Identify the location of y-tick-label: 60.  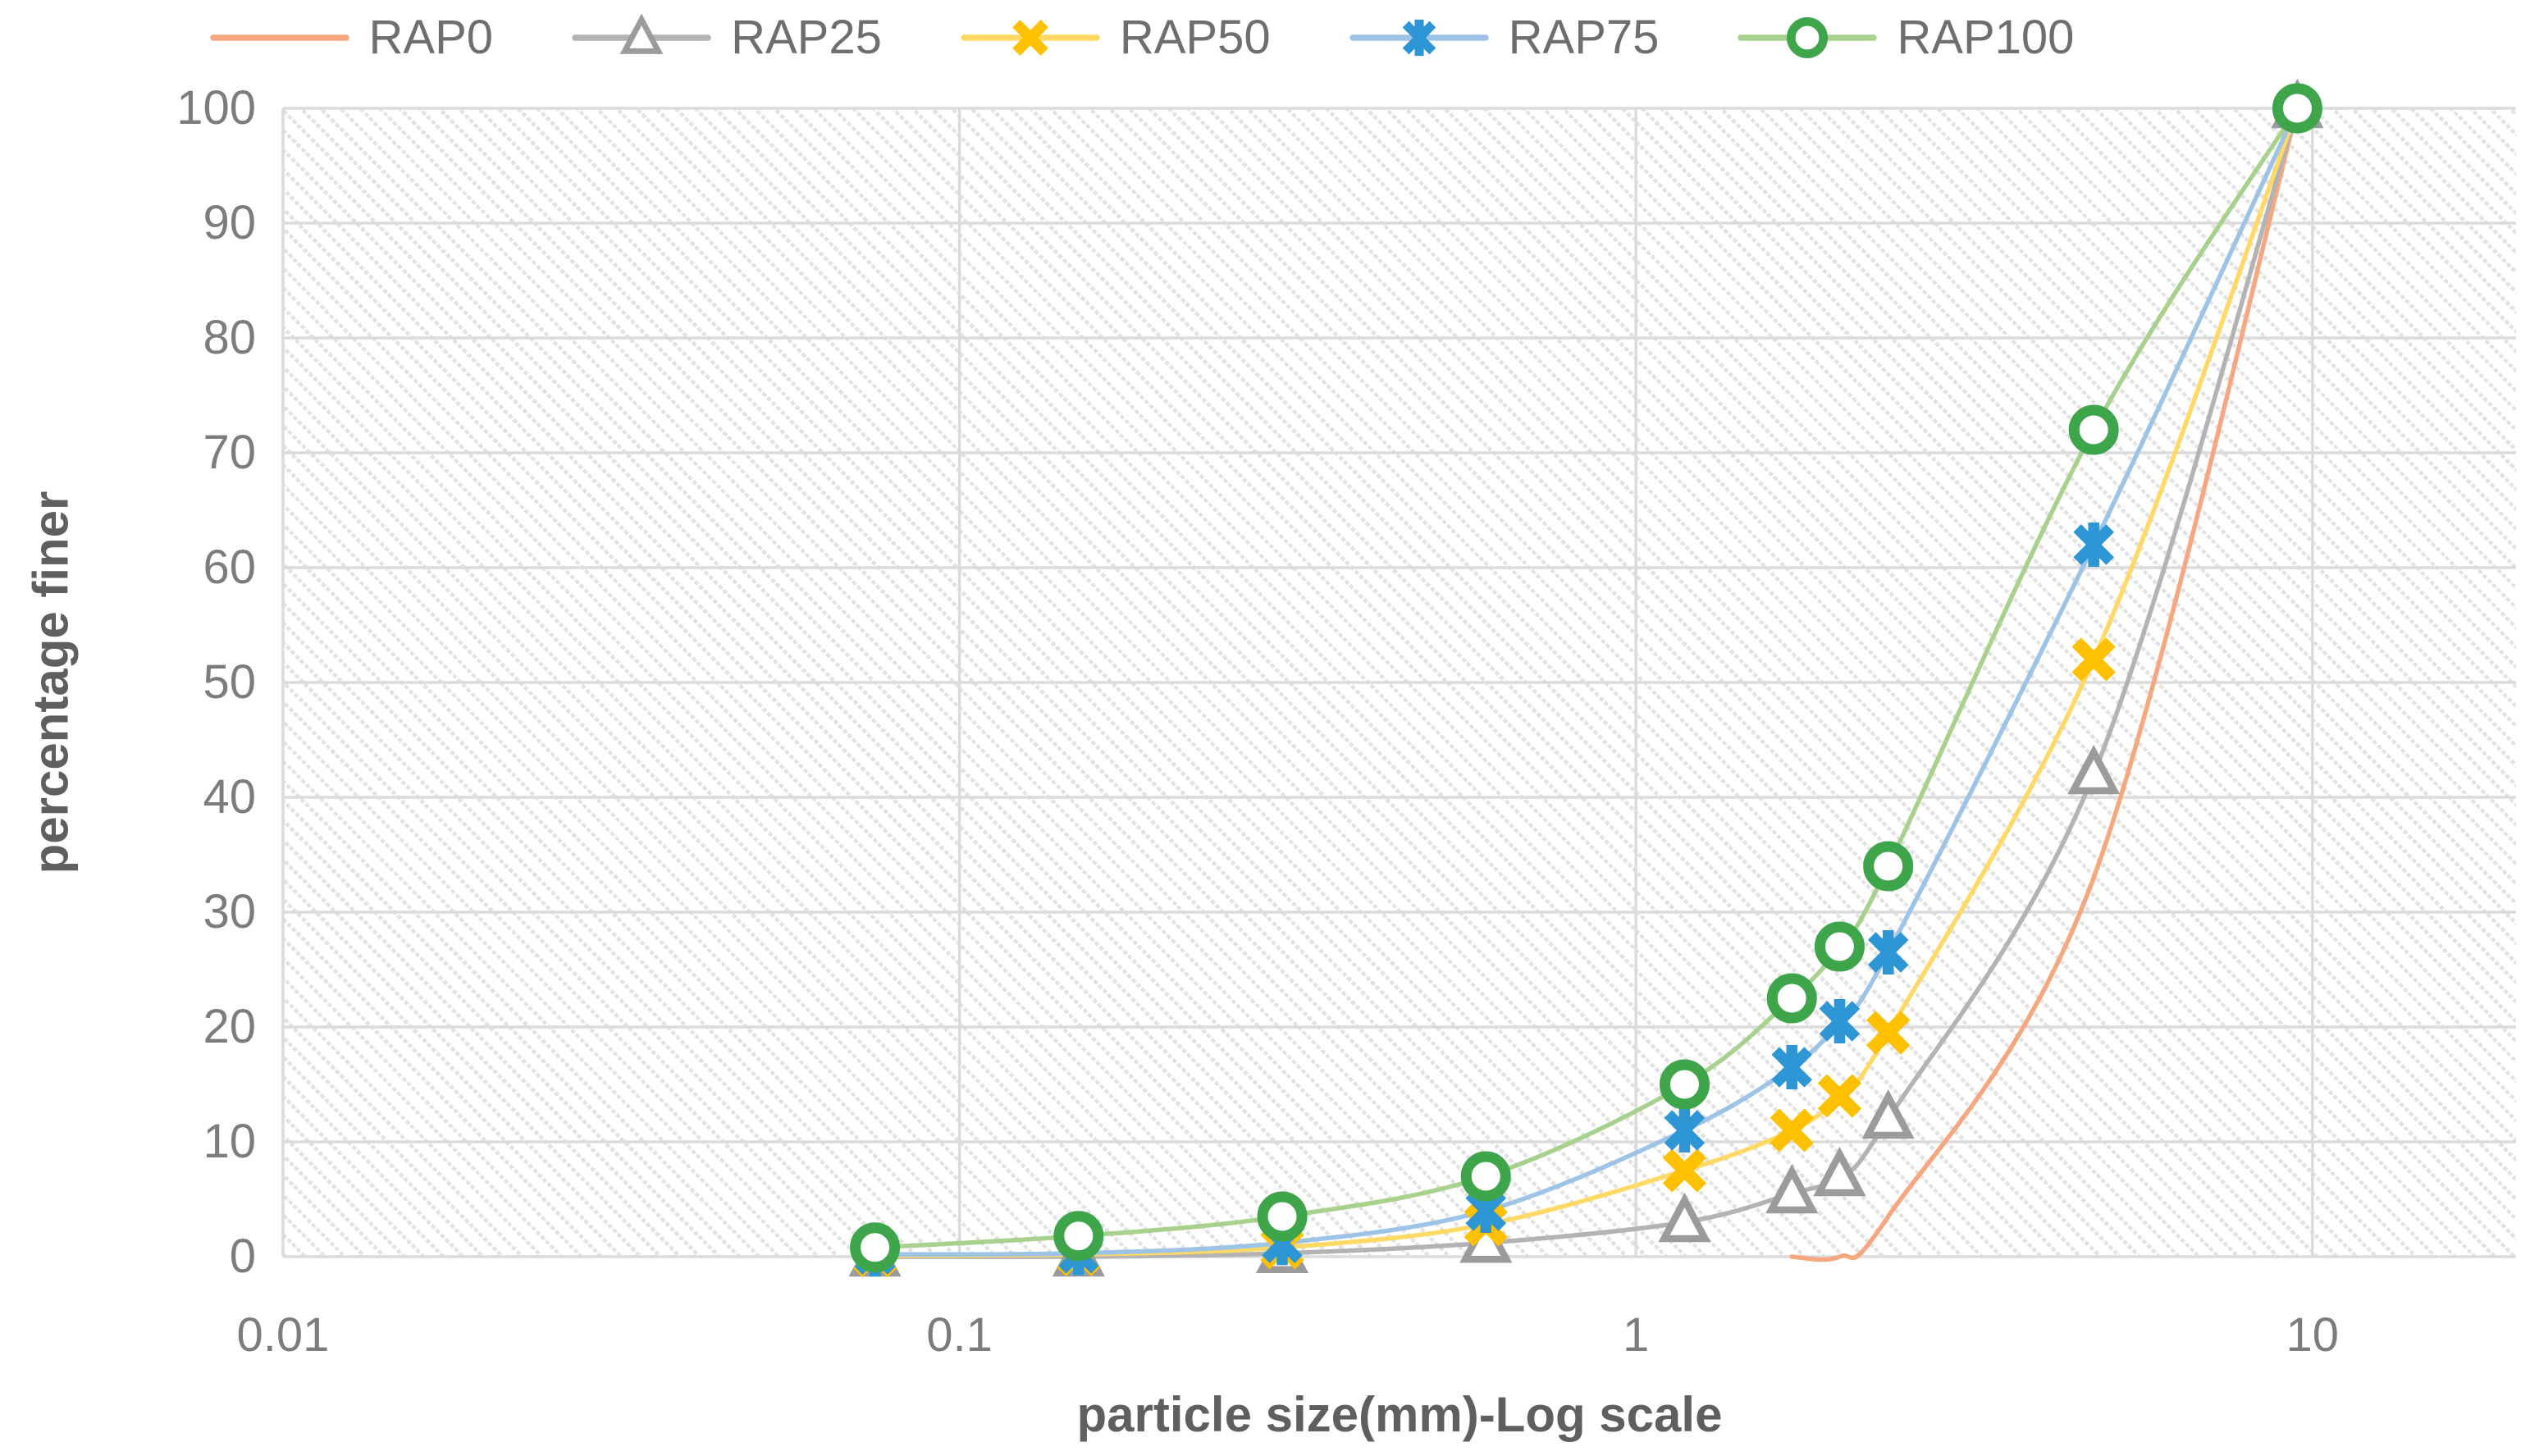
(229, 567).